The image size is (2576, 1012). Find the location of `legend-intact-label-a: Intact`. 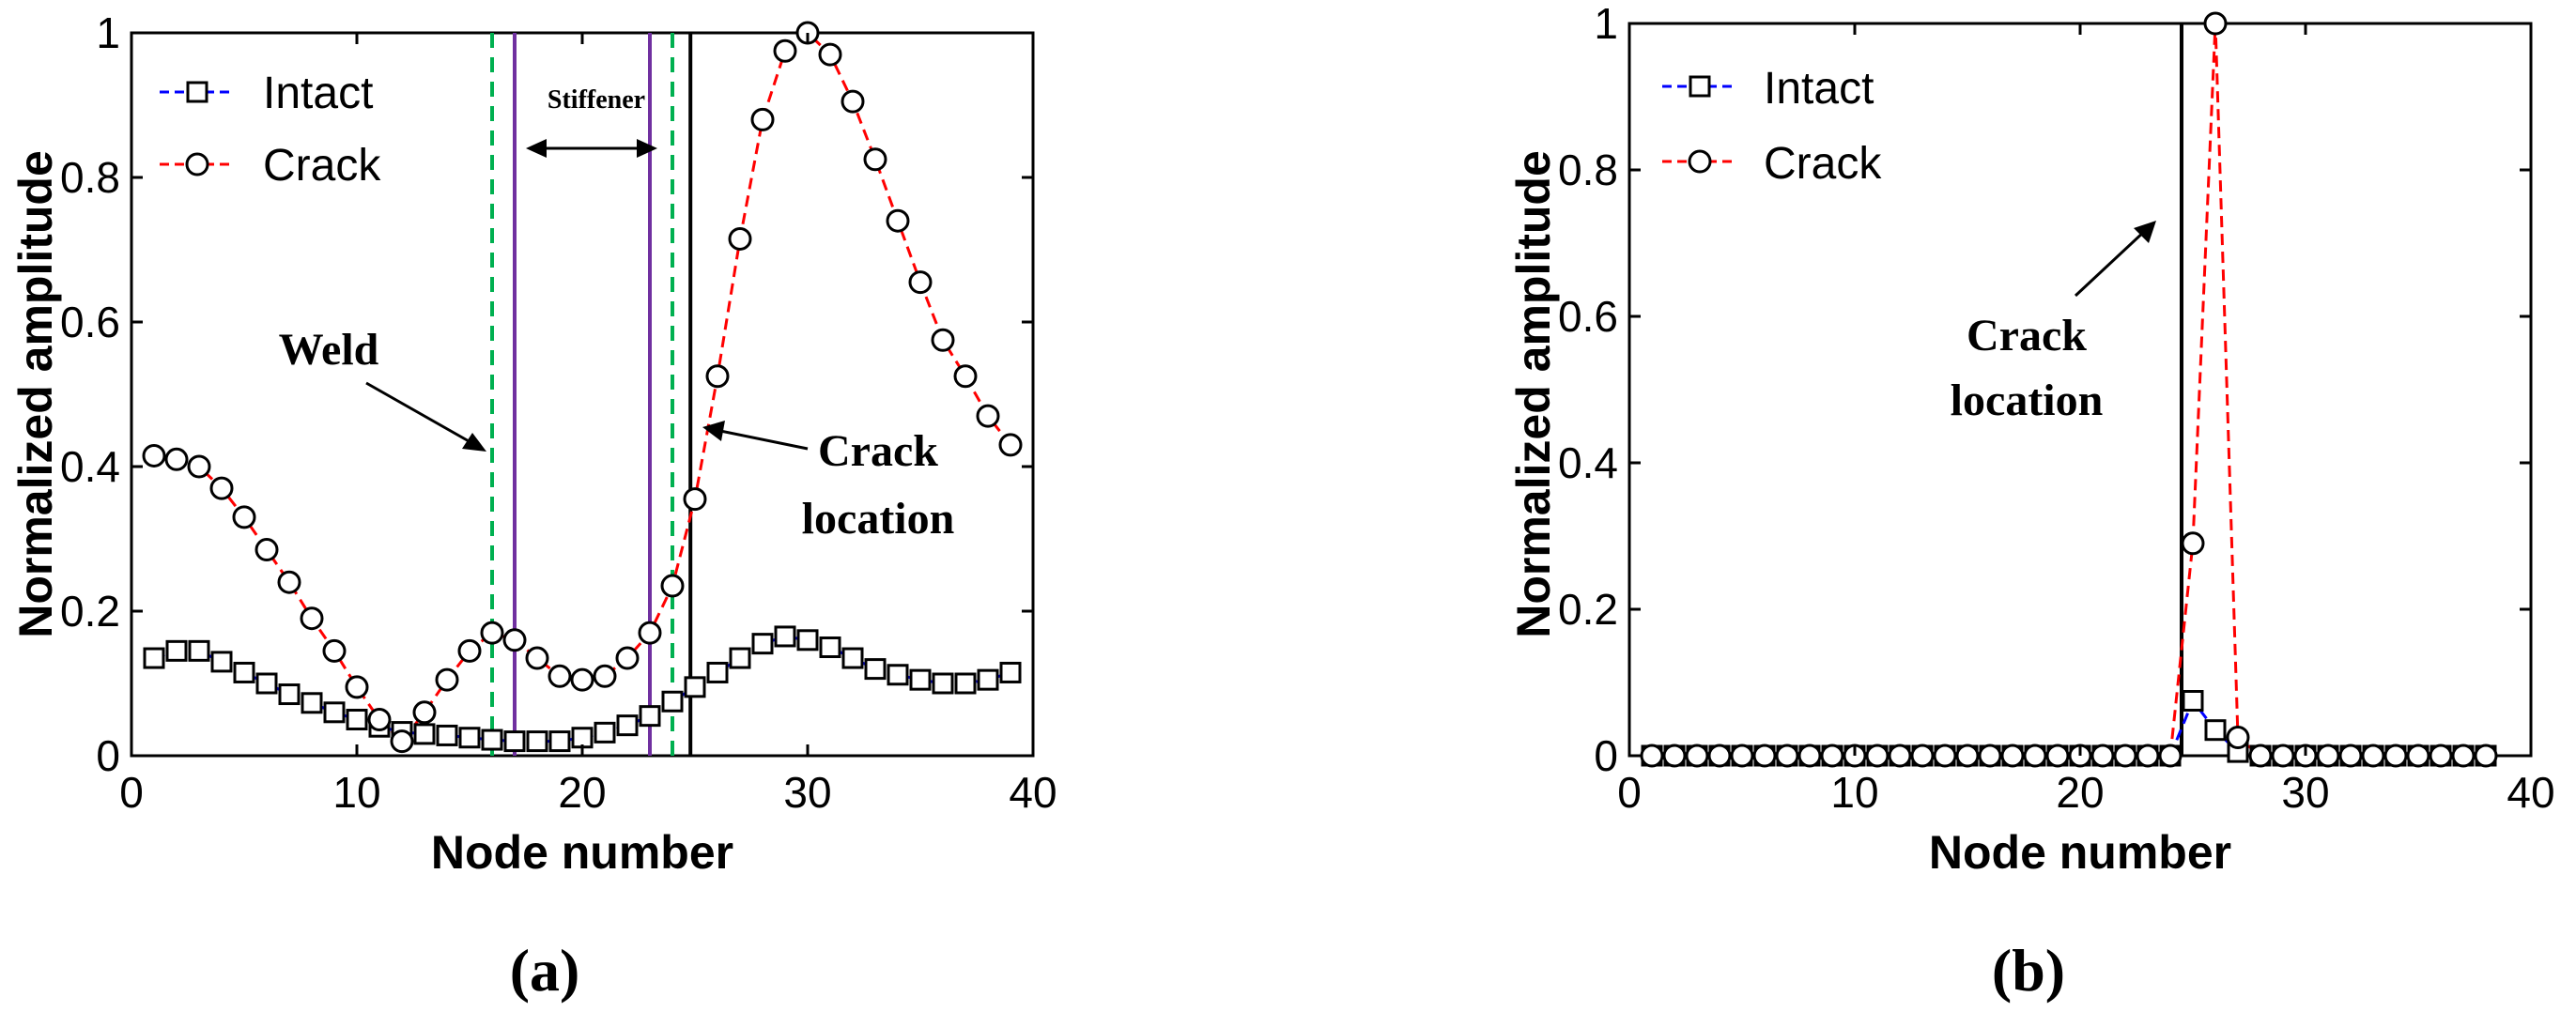

legend-intact-label-a: Intact is located at coordinates (318, 94).